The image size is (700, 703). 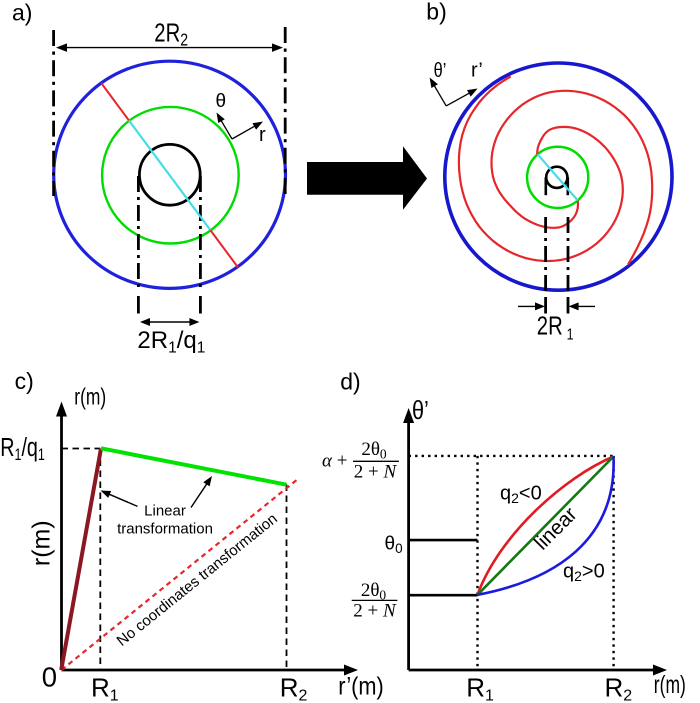 I want to click on svg-text: R1/q1, so click(x=22, y=448).